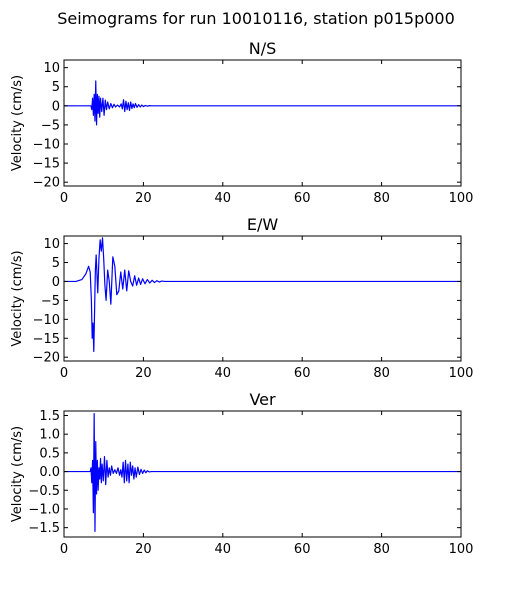 The height and width of the screenshot is (597, 512). Describe the element at coordinates (263, 48) in the screenshot. I see `panel-title: N/S` at that location.